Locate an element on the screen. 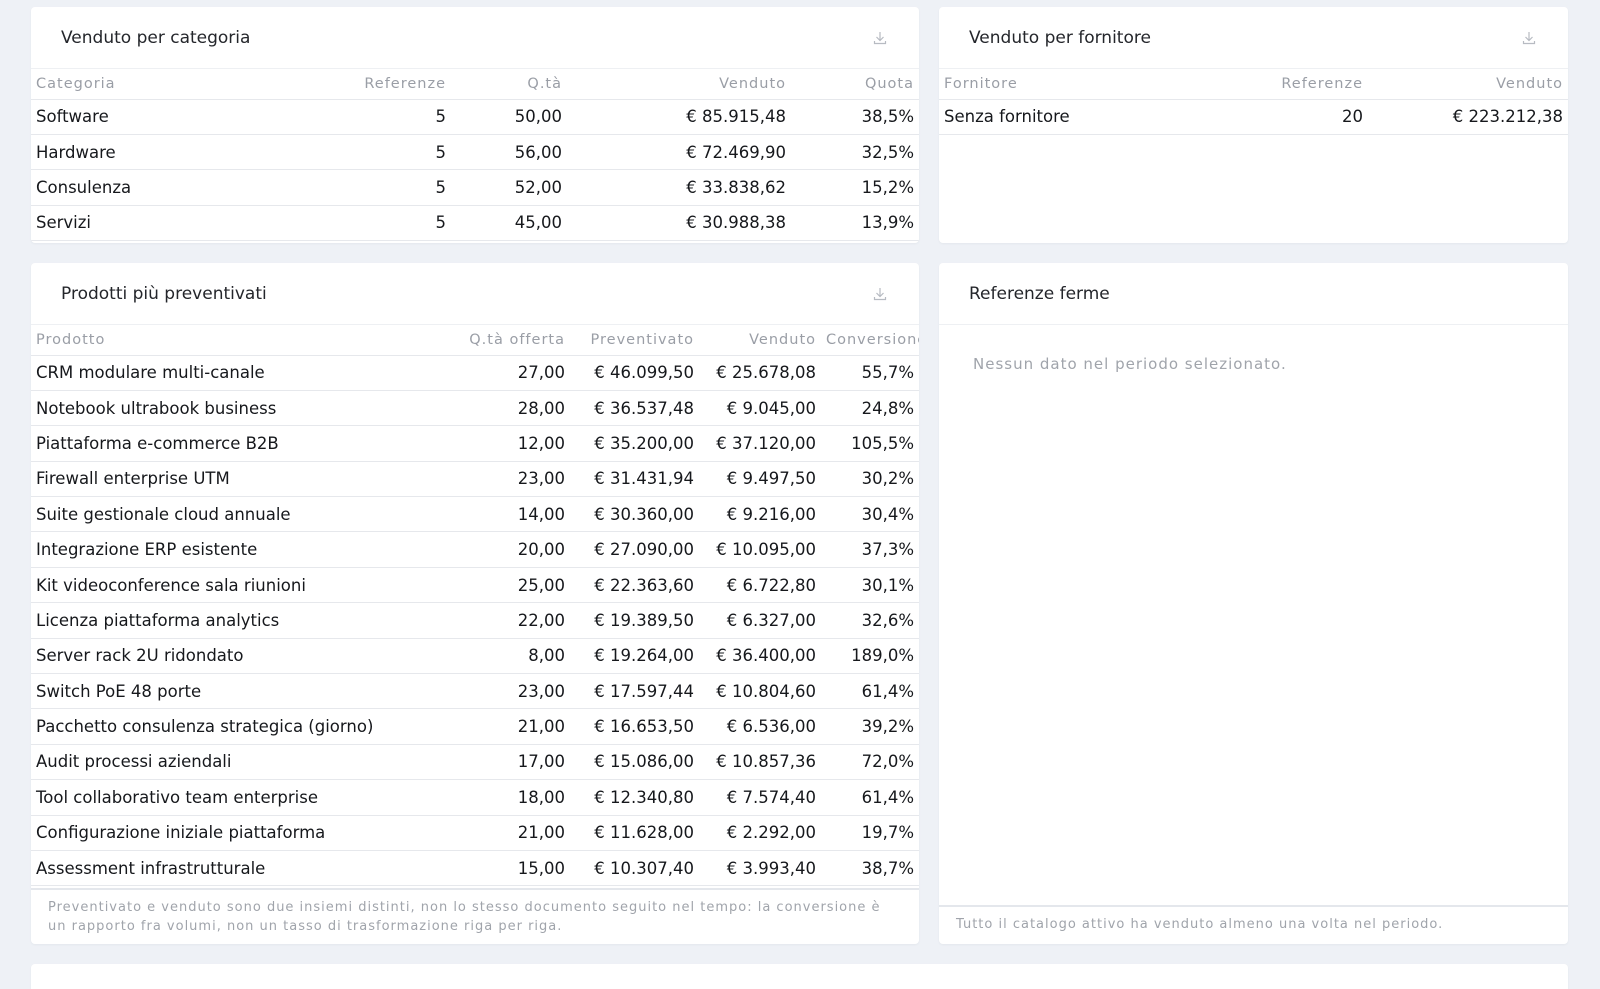 The height and width of the screenshot is (989, 1600). table-cell: € 11.628,00 is located at coordinates (634, 833).